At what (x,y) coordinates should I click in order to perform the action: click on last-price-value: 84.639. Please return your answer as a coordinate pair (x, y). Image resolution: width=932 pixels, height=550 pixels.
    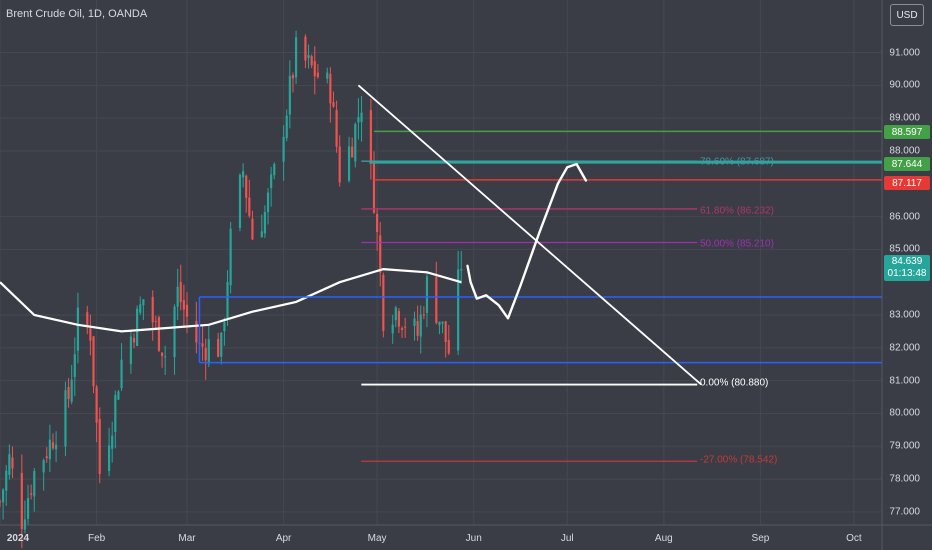
    Looking at the image, I should click on (907, 261).